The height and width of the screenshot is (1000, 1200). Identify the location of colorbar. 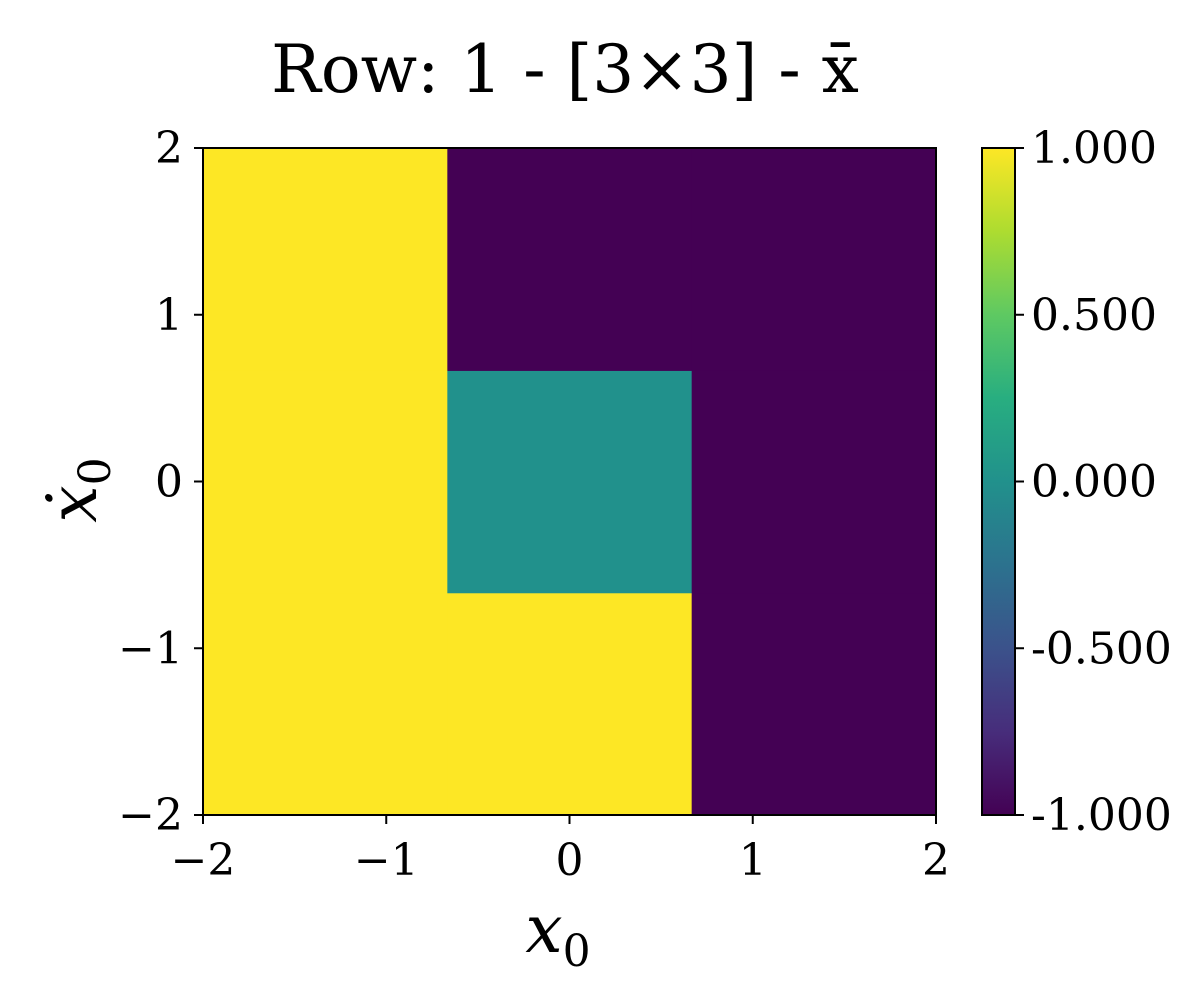
(998, 481).